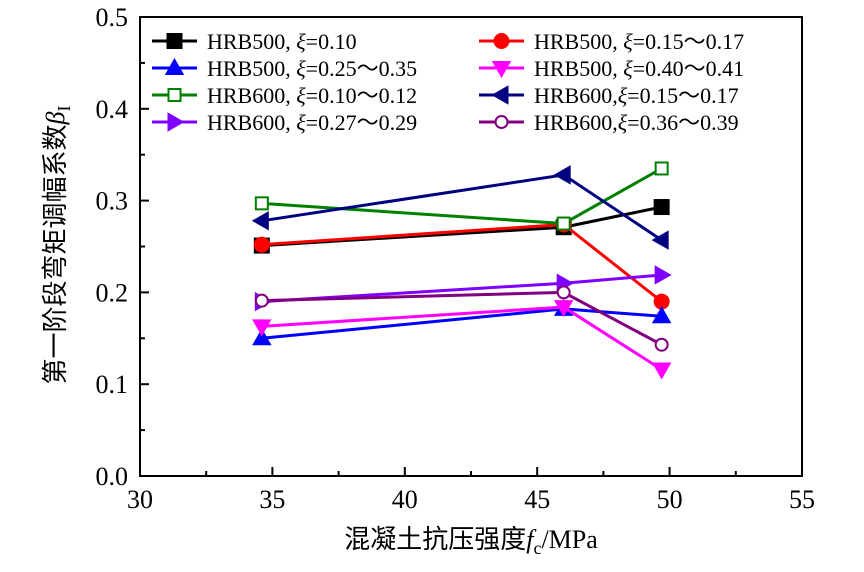  What do you see at coordinates (272, 499) in the screenshot?
I see `x-tick-label: 35` at bounding box center [272, 499].